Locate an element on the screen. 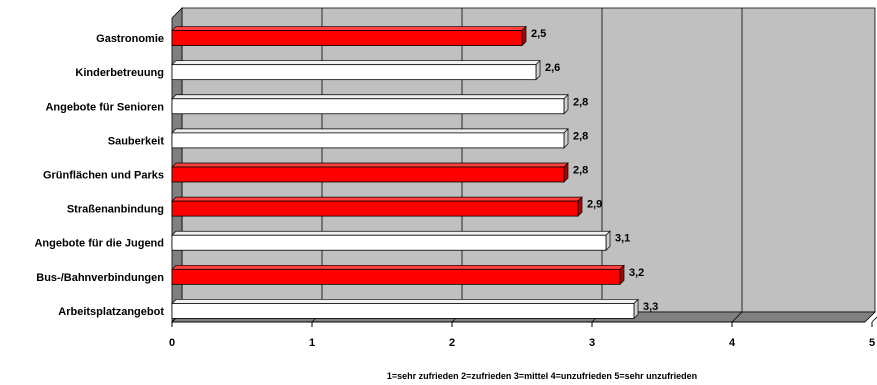  category-label: Sauberkeit is located at coordinates (136, 141).